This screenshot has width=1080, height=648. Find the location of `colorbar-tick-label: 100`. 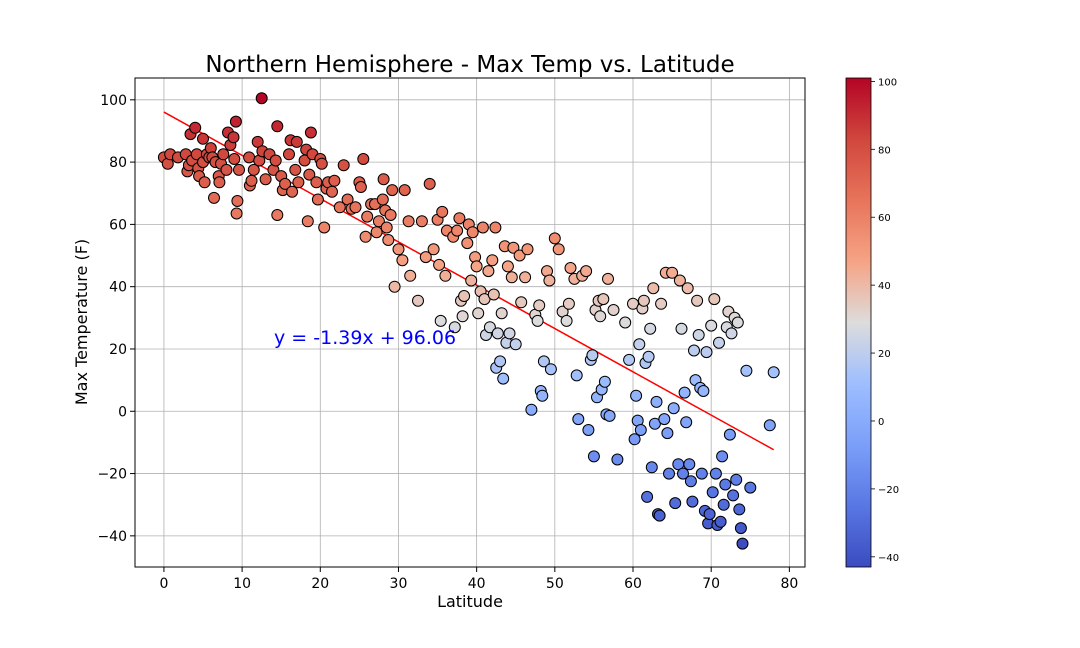

colorbar-tick-label: 100 is located at coordinates (887, 82).